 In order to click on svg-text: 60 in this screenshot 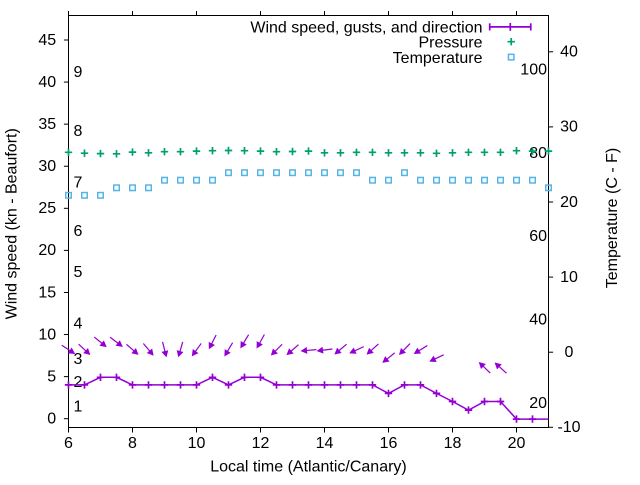, I will do `click(538, 236)`.